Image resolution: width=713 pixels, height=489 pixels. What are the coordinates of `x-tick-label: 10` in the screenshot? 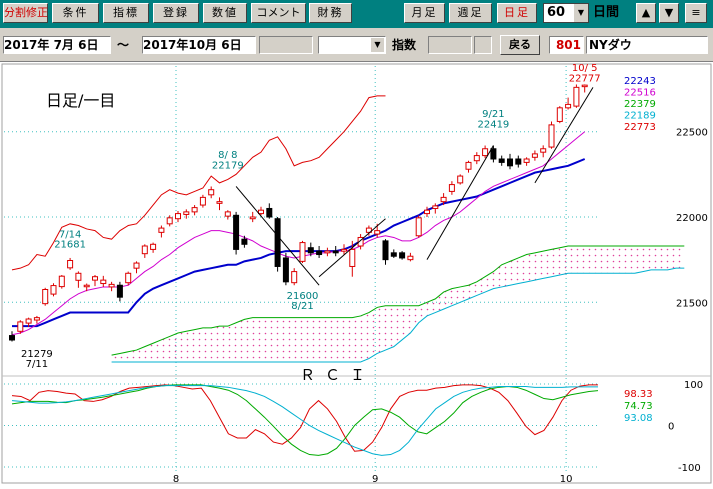 It's located at (566, 479).